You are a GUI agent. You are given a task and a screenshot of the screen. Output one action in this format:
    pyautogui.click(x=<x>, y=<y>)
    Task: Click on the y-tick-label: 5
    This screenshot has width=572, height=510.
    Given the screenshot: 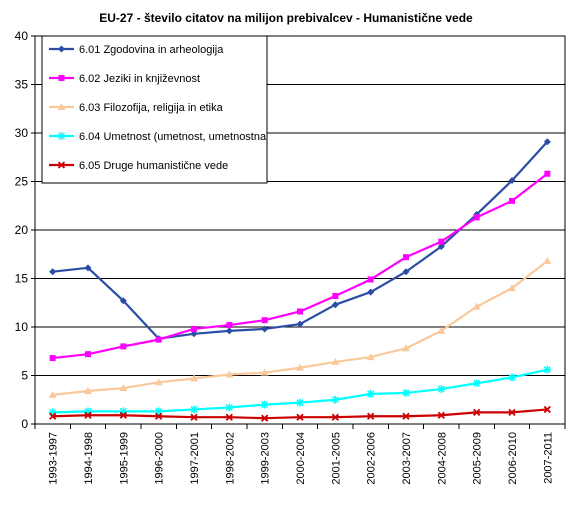 What is the action you would take?
    pyautogui.click(x=24, y=376)
    